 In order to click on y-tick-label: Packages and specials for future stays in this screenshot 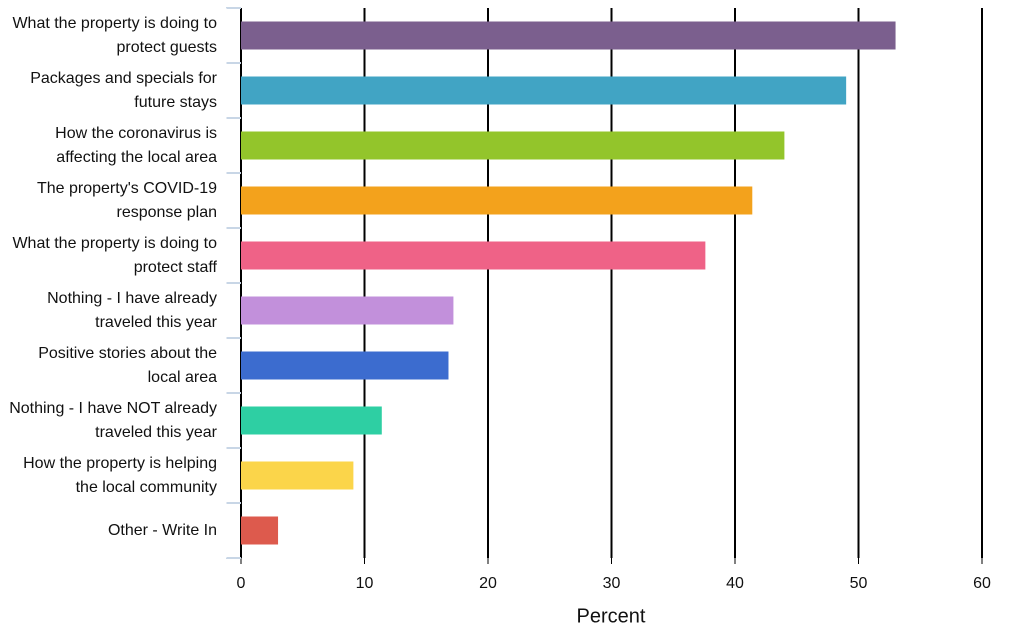, I will do `click(123, 90)`.